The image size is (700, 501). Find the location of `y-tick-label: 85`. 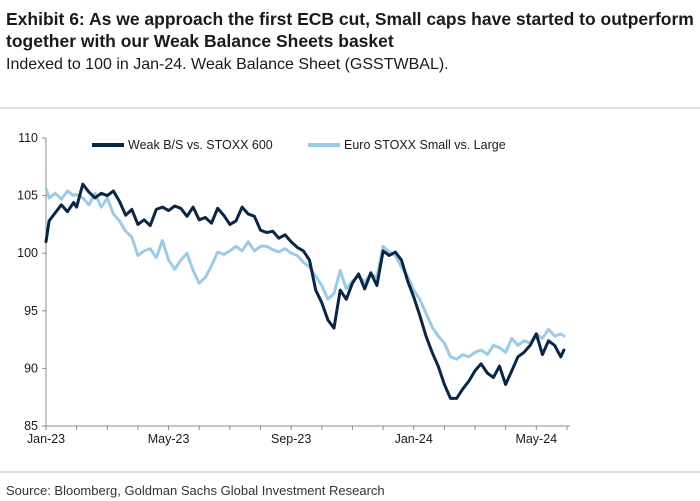

y-tick-label: 85 is located at coordinates (31, 426).